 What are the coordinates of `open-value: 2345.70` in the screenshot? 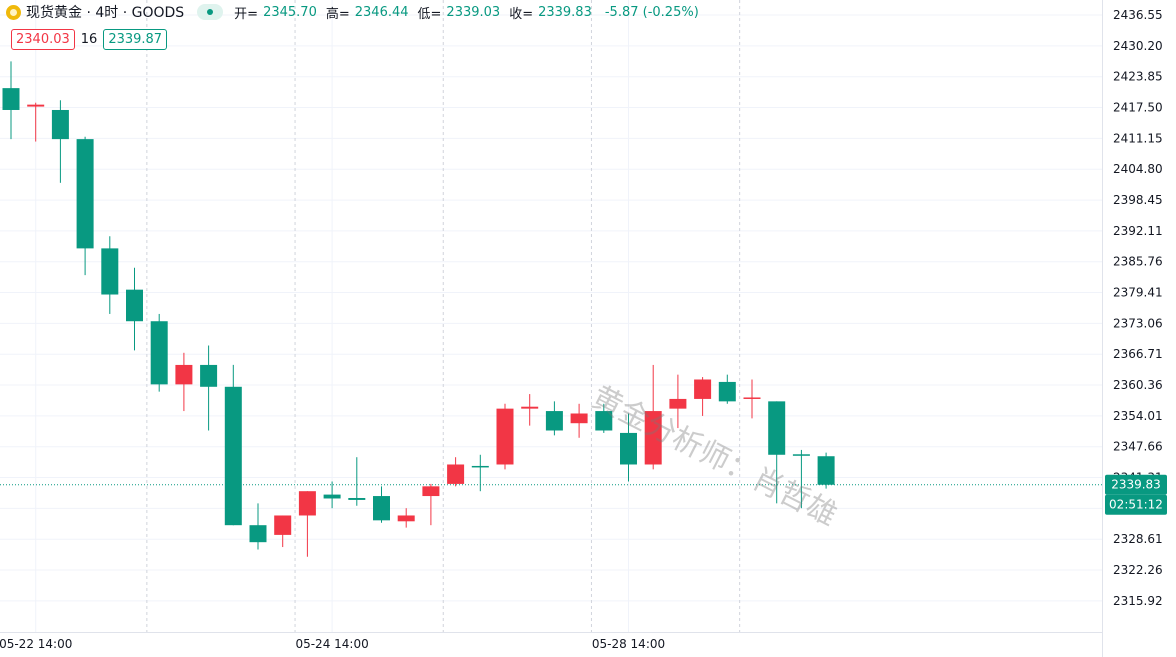 It's located at (290, 12).